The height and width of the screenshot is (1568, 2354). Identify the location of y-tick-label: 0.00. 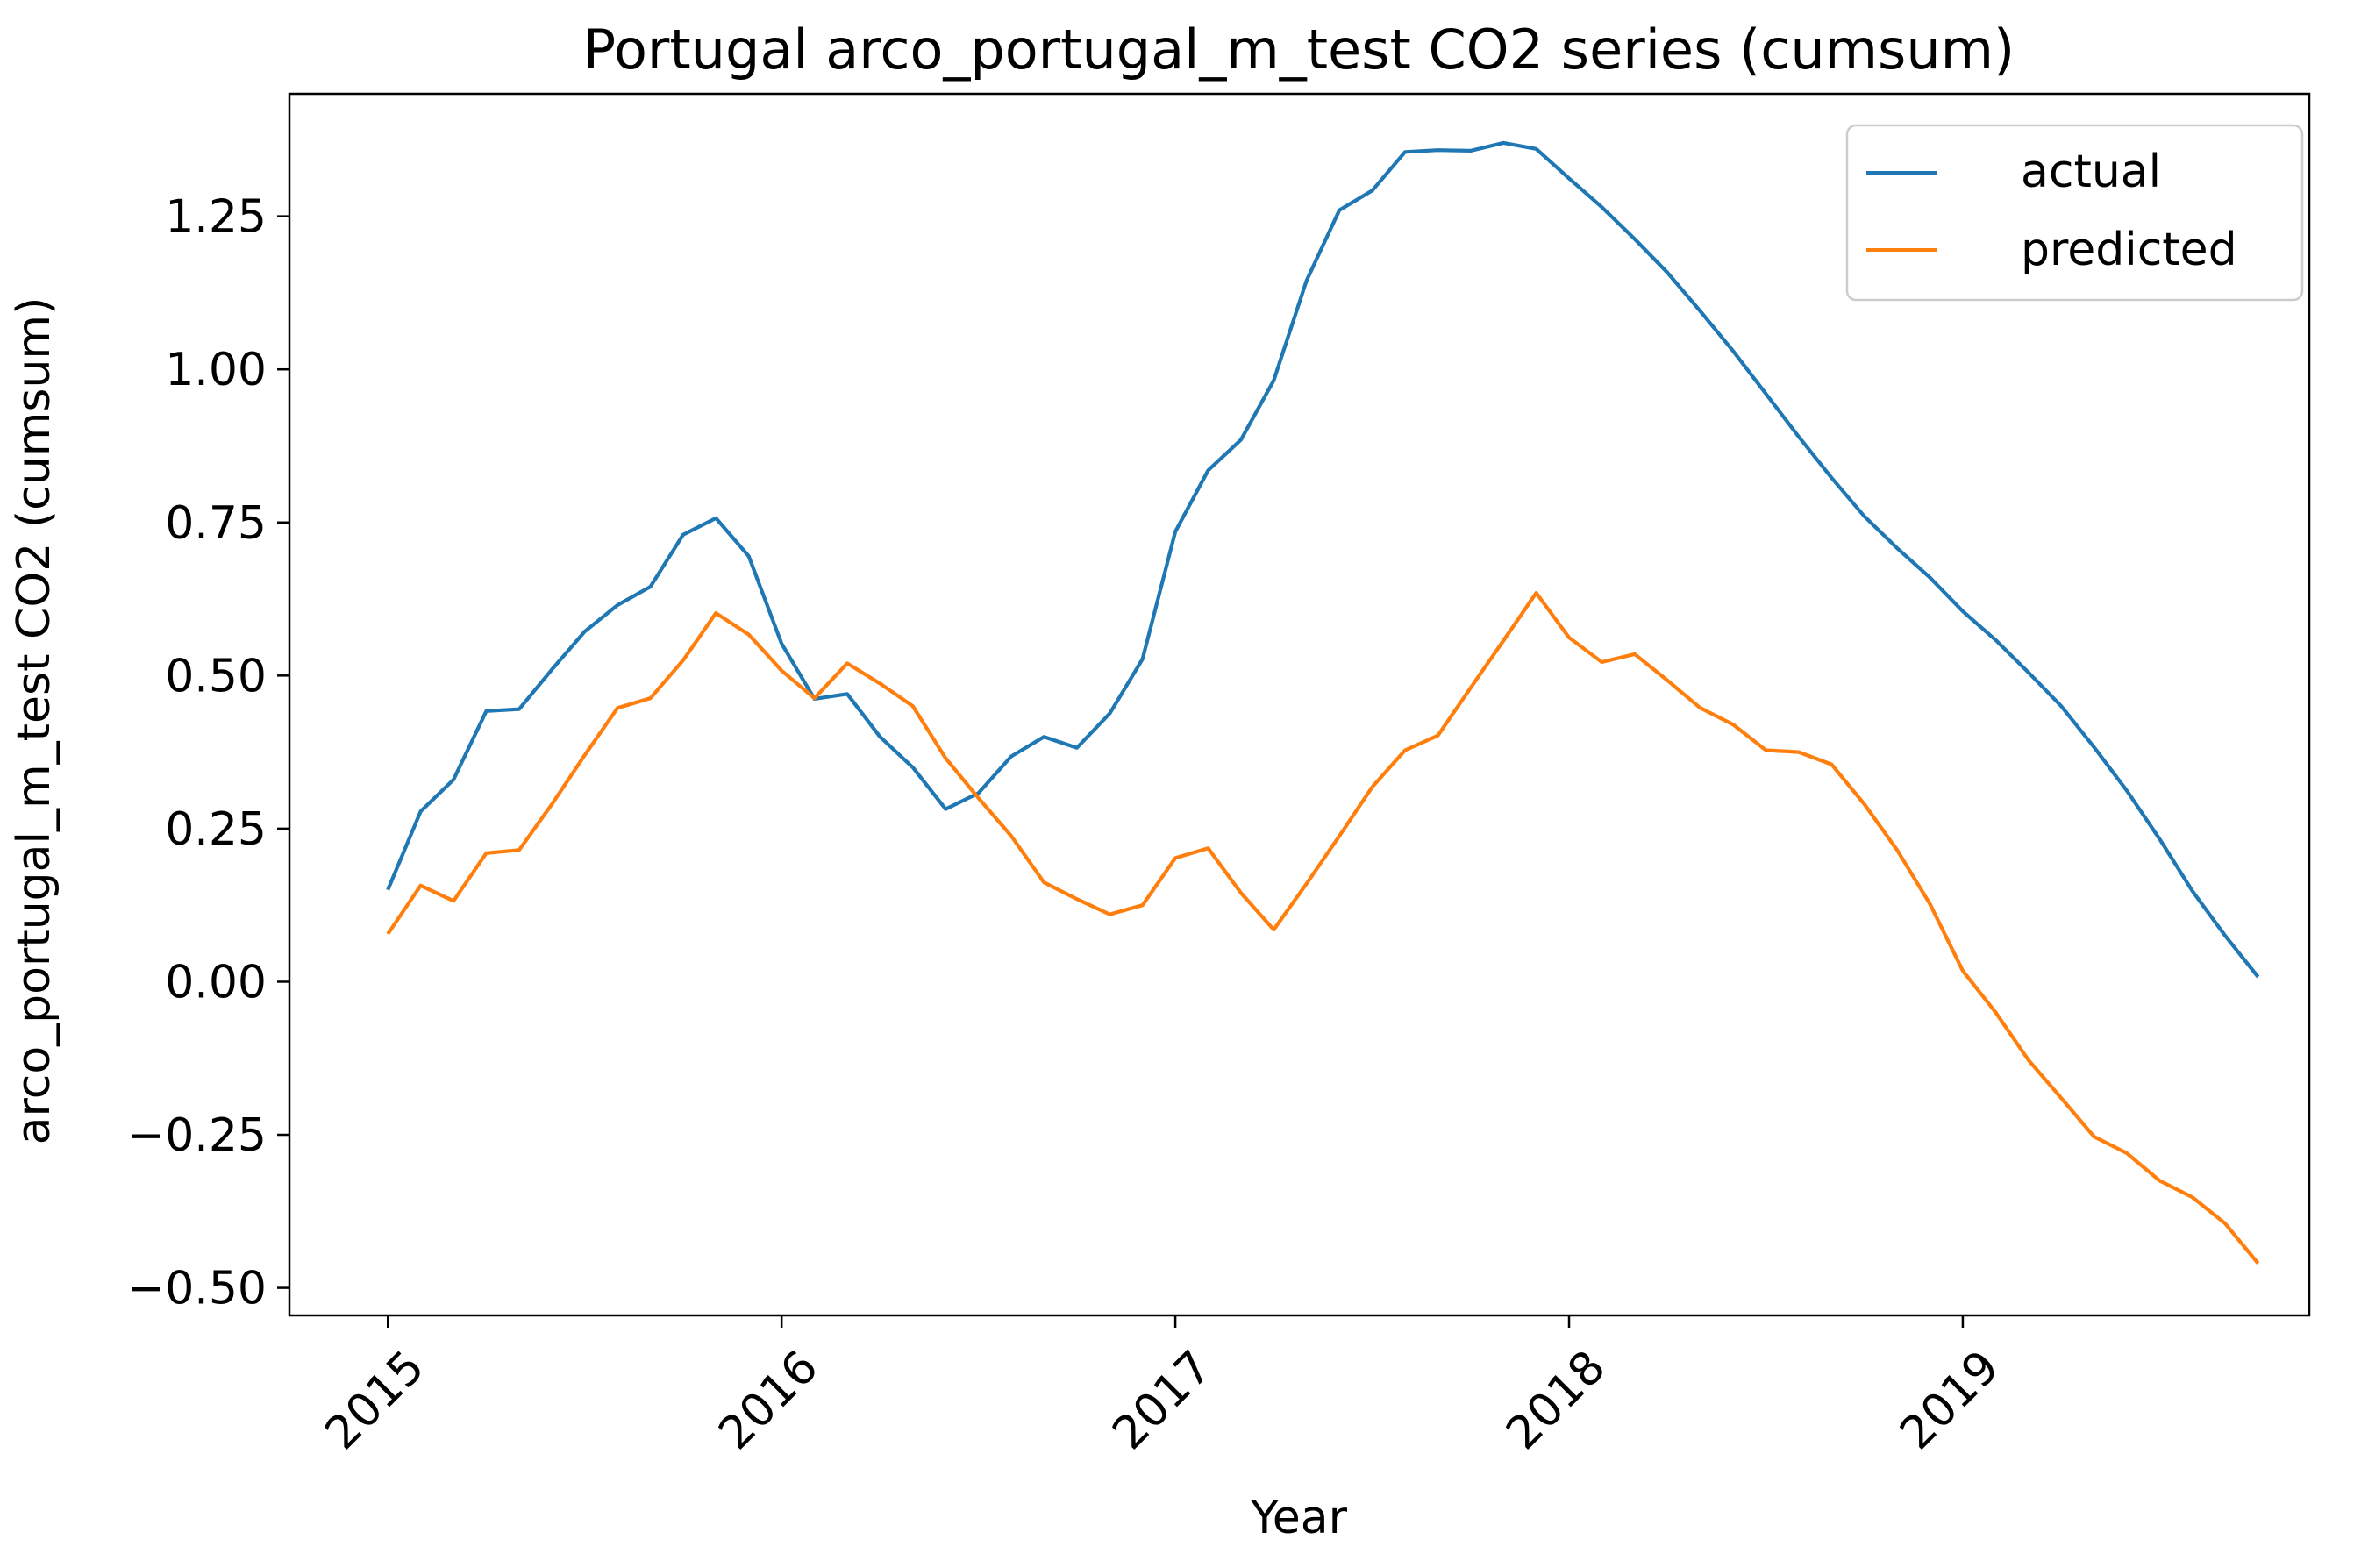
(216, 982).